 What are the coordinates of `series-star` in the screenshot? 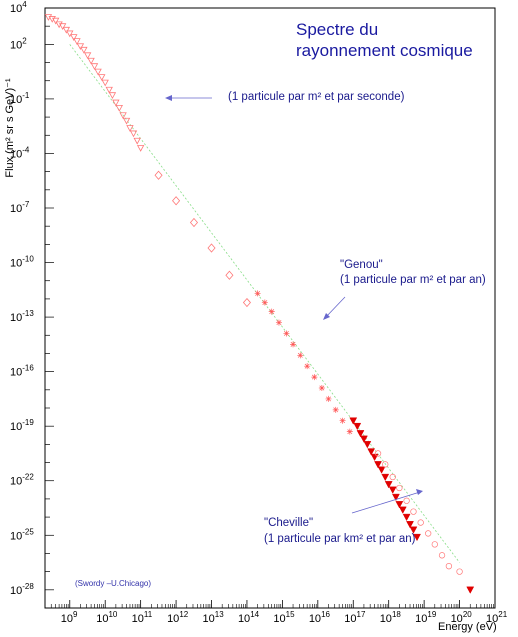 It's located at (303, 362).